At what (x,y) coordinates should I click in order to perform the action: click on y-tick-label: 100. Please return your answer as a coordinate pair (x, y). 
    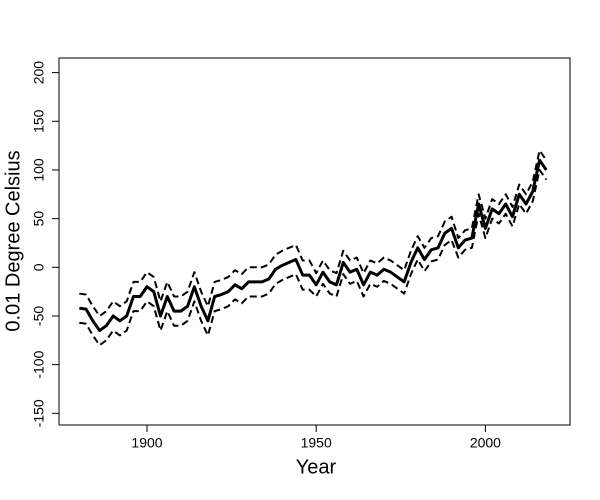
    Looking at the image, I should click on (39, 170).